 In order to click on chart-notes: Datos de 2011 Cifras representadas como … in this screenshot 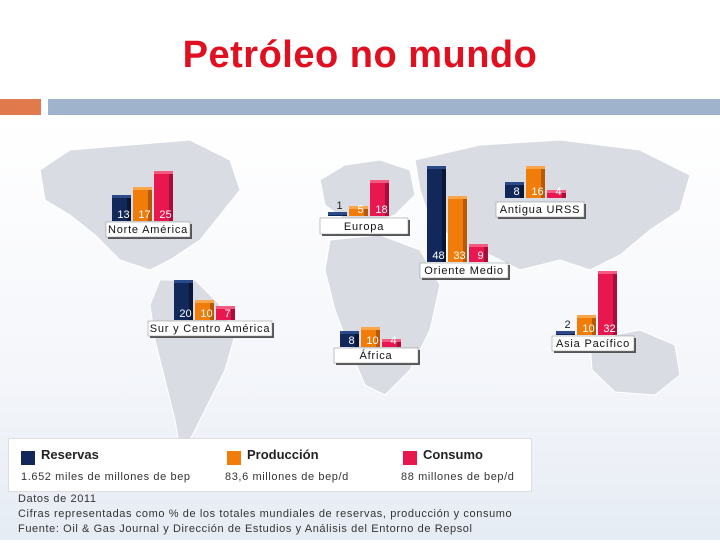, I will do `click(265, 514)`.